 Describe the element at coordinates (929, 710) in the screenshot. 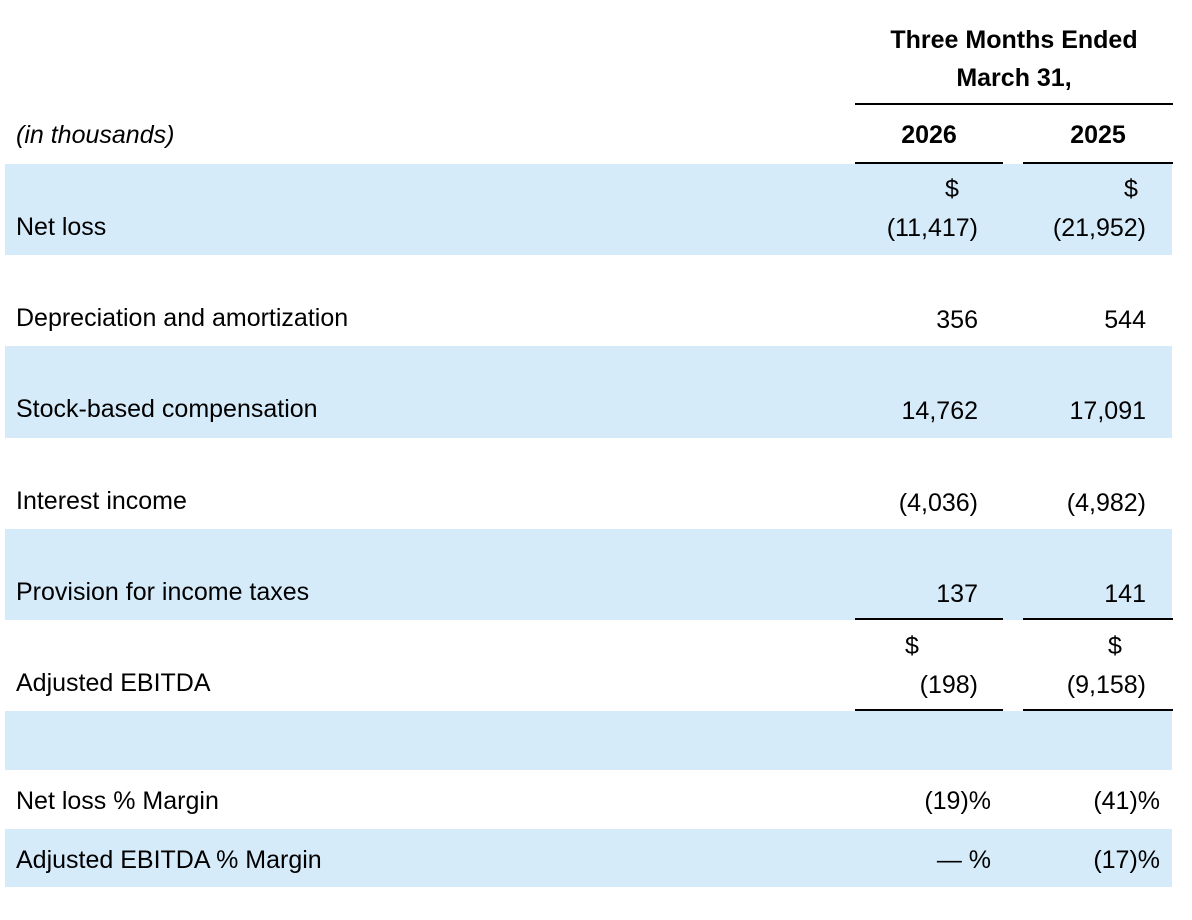

I see `total-rule-2026` at that location.